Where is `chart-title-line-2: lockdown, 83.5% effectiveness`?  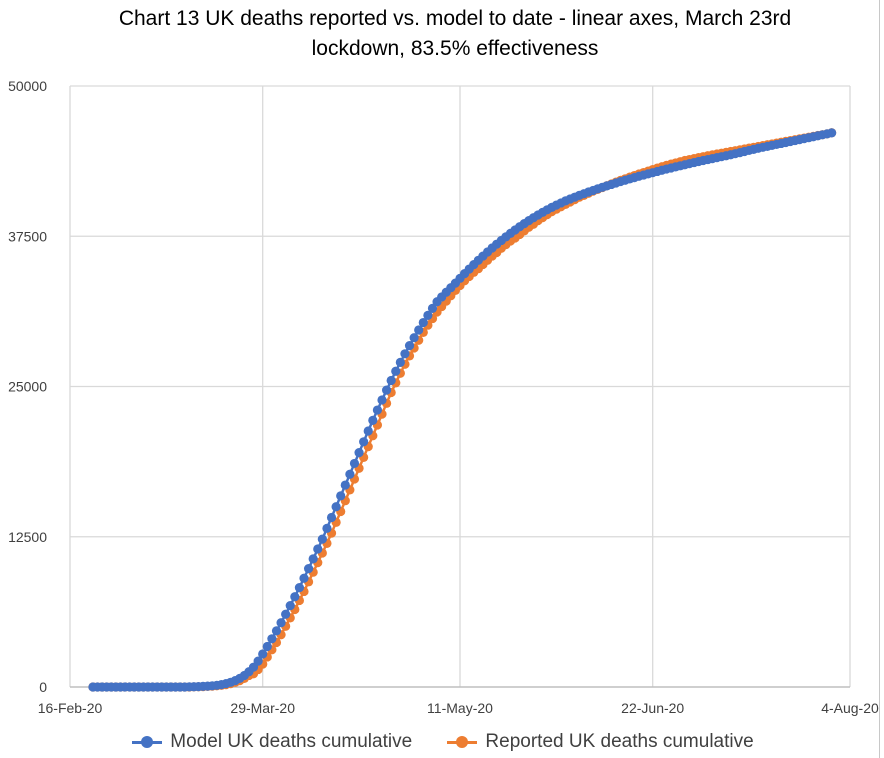
chart-title-line-2: lockdown, 83.5% effectiveness is located at coordinates (455, 48).